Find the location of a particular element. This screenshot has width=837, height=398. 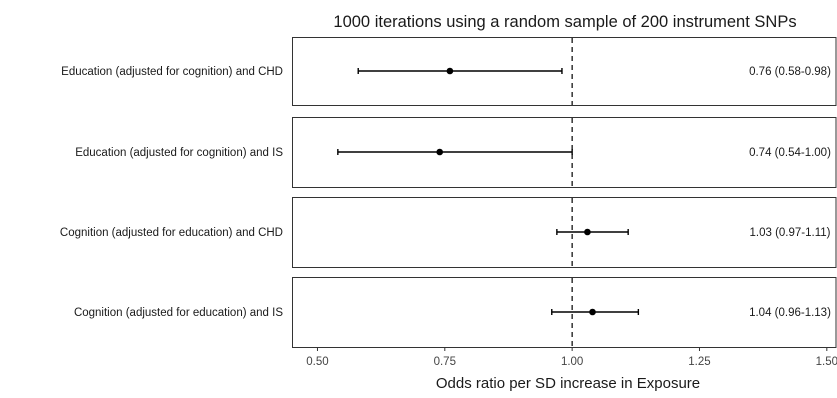

x-tick-label: 1.25 is located at coordinates (699, 362).